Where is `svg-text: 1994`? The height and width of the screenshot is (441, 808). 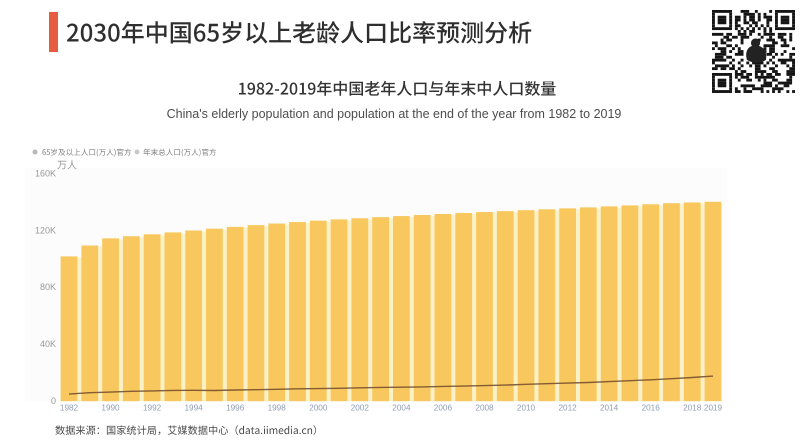
svg-text: 1994 is located at coordinates (193, 408).